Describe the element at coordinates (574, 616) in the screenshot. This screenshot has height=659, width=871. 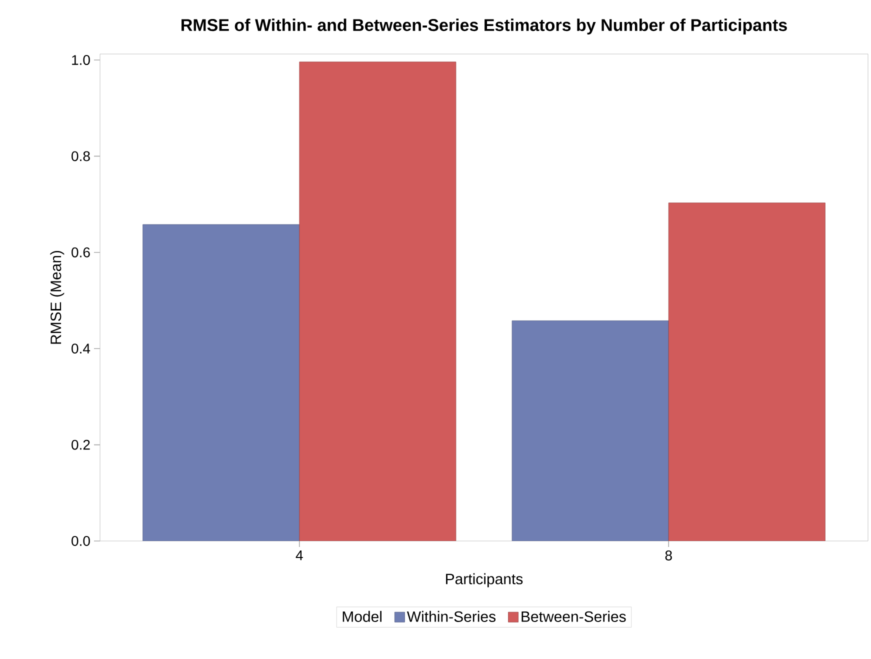
I see `legend-label: Between-Series` at that location.